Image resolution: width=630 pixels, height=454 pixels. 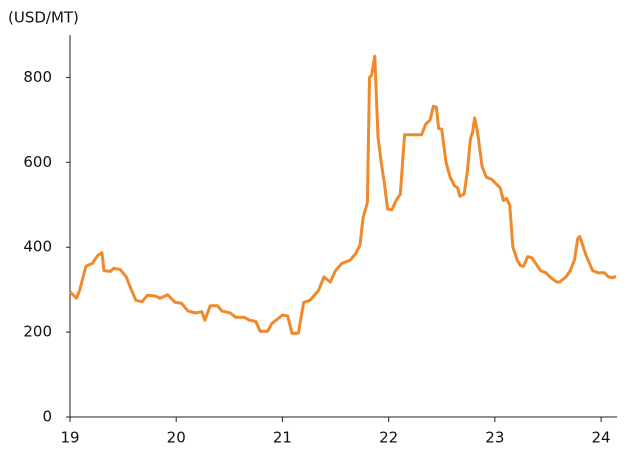 I want to click on x-tick-label: 20, so click(x=176, y=438).